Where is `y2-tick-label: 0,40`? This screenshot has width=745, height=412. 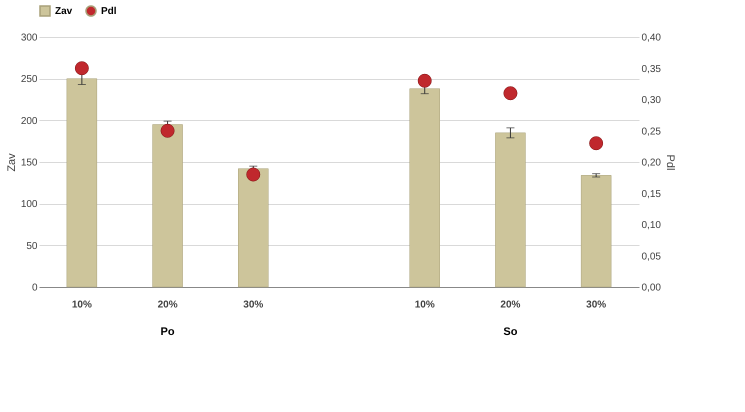 y2-tick-label: 0,40 is located at coordinates (652, 38).